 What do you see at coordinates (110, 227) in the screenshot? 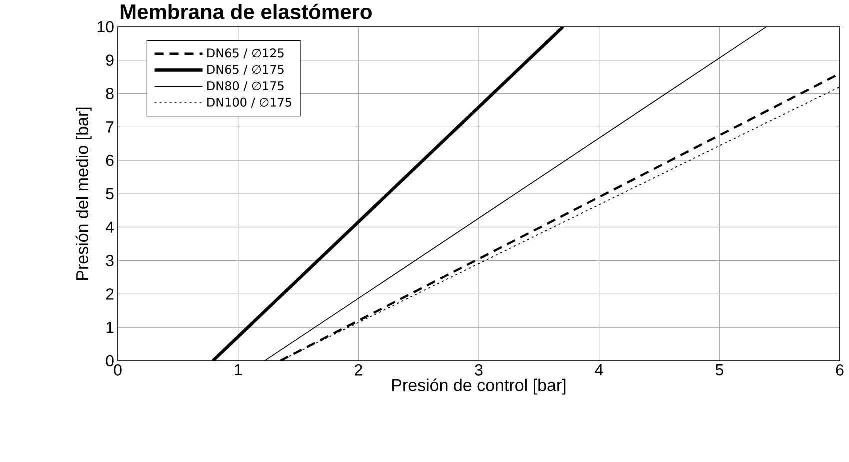
I see `y-tick-label: 4` at bounding box center [110, 227].